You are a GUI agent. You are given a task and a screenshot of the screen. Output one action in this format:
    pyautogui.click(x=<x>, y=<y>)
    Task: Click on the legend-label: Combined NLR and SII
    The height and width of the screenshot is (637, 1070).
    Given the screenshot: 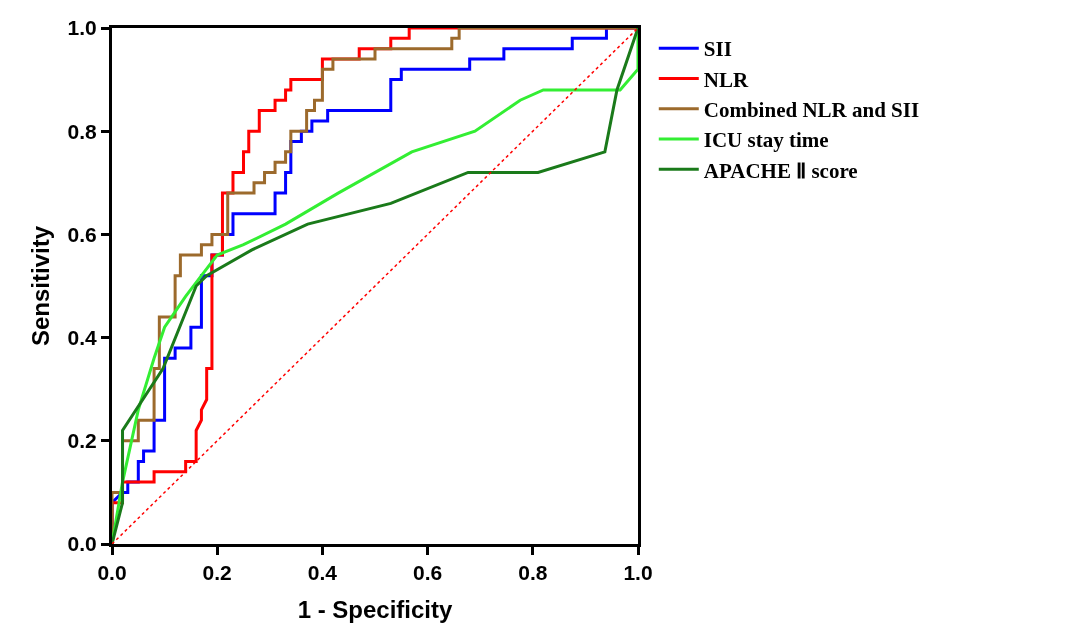 What is the action you would take?
    pyautogui.click(x=811, y=109)
    